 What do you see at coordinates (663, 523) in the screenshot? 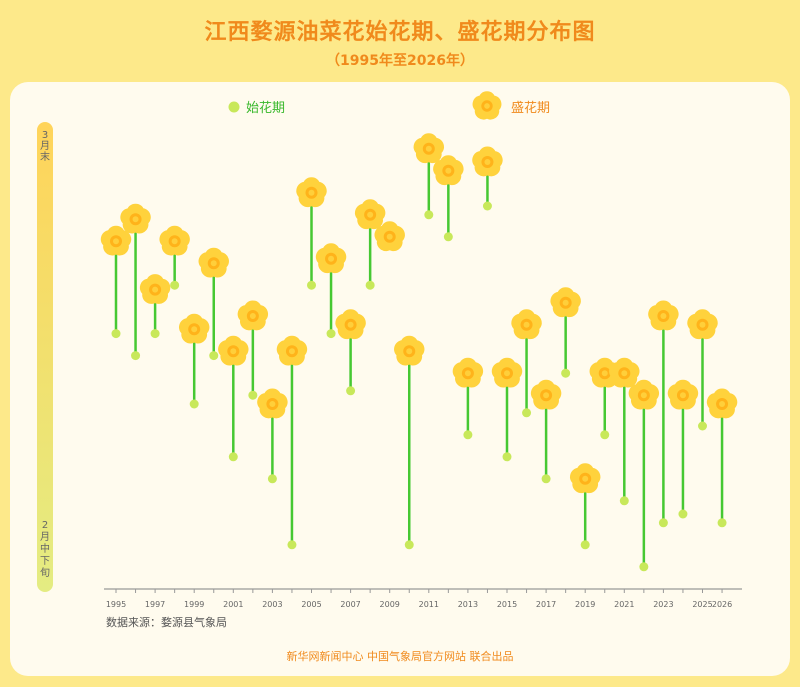
I see `start-dot-2023` at bounding box center [663, 523].